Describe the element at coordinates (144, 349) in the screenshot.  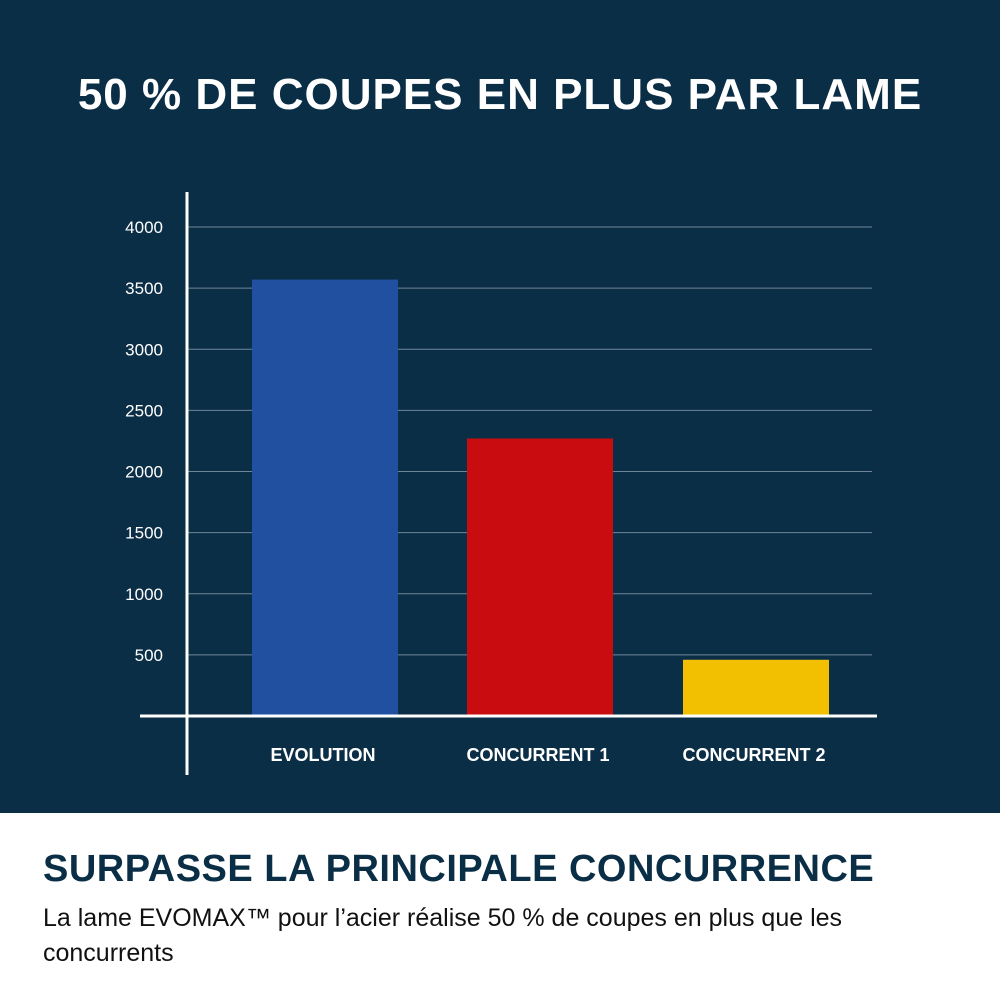
I see `y-tick-label: 3000` at that location.